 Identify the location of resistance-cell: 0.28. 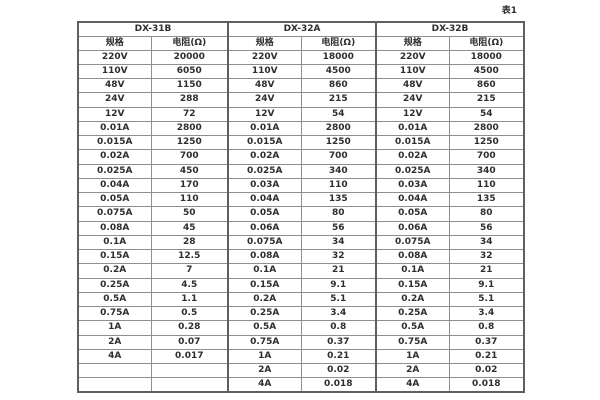
(189, 328).